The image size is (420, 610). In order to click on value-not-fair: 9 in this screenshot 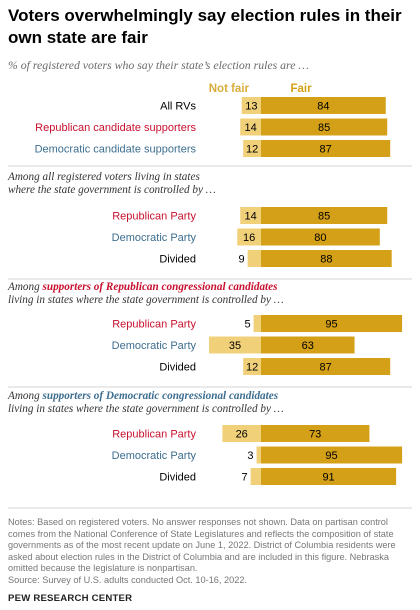, I will do `click(242, 260)`.